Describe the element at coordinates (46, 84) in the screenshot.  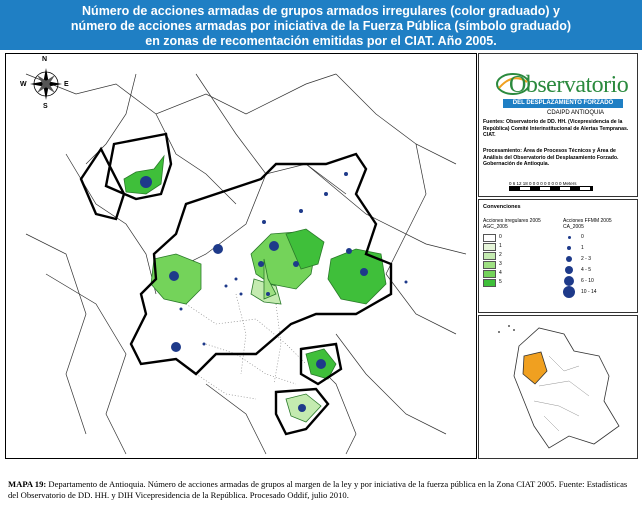
I see `compass-rose` at that location.